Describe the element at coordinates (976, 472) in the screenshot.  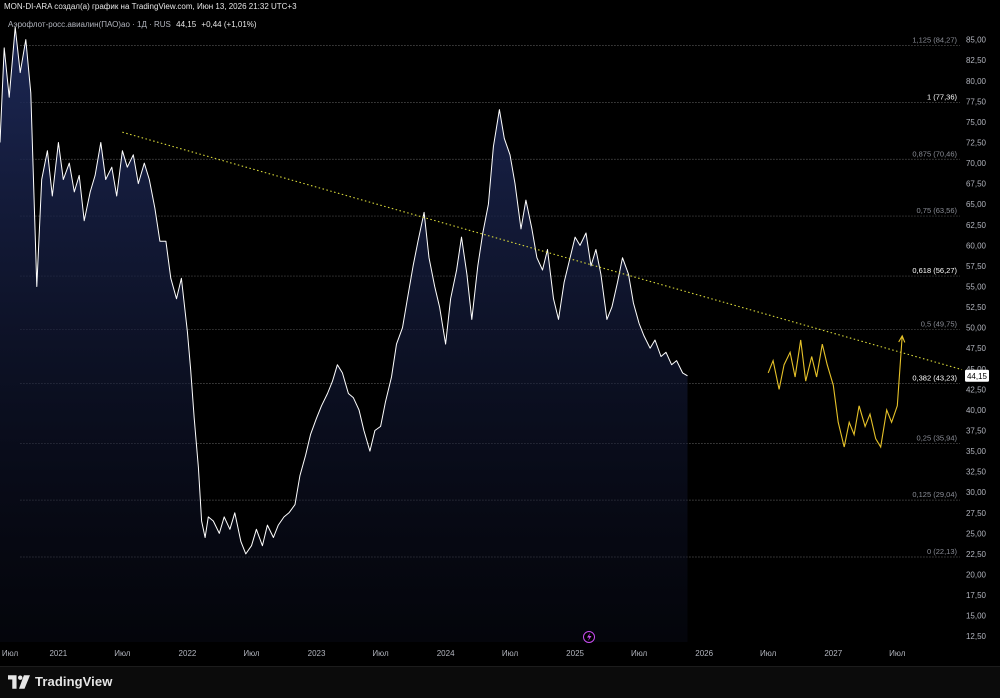
I see `y-axis-tick-label: 32,50` at that location.